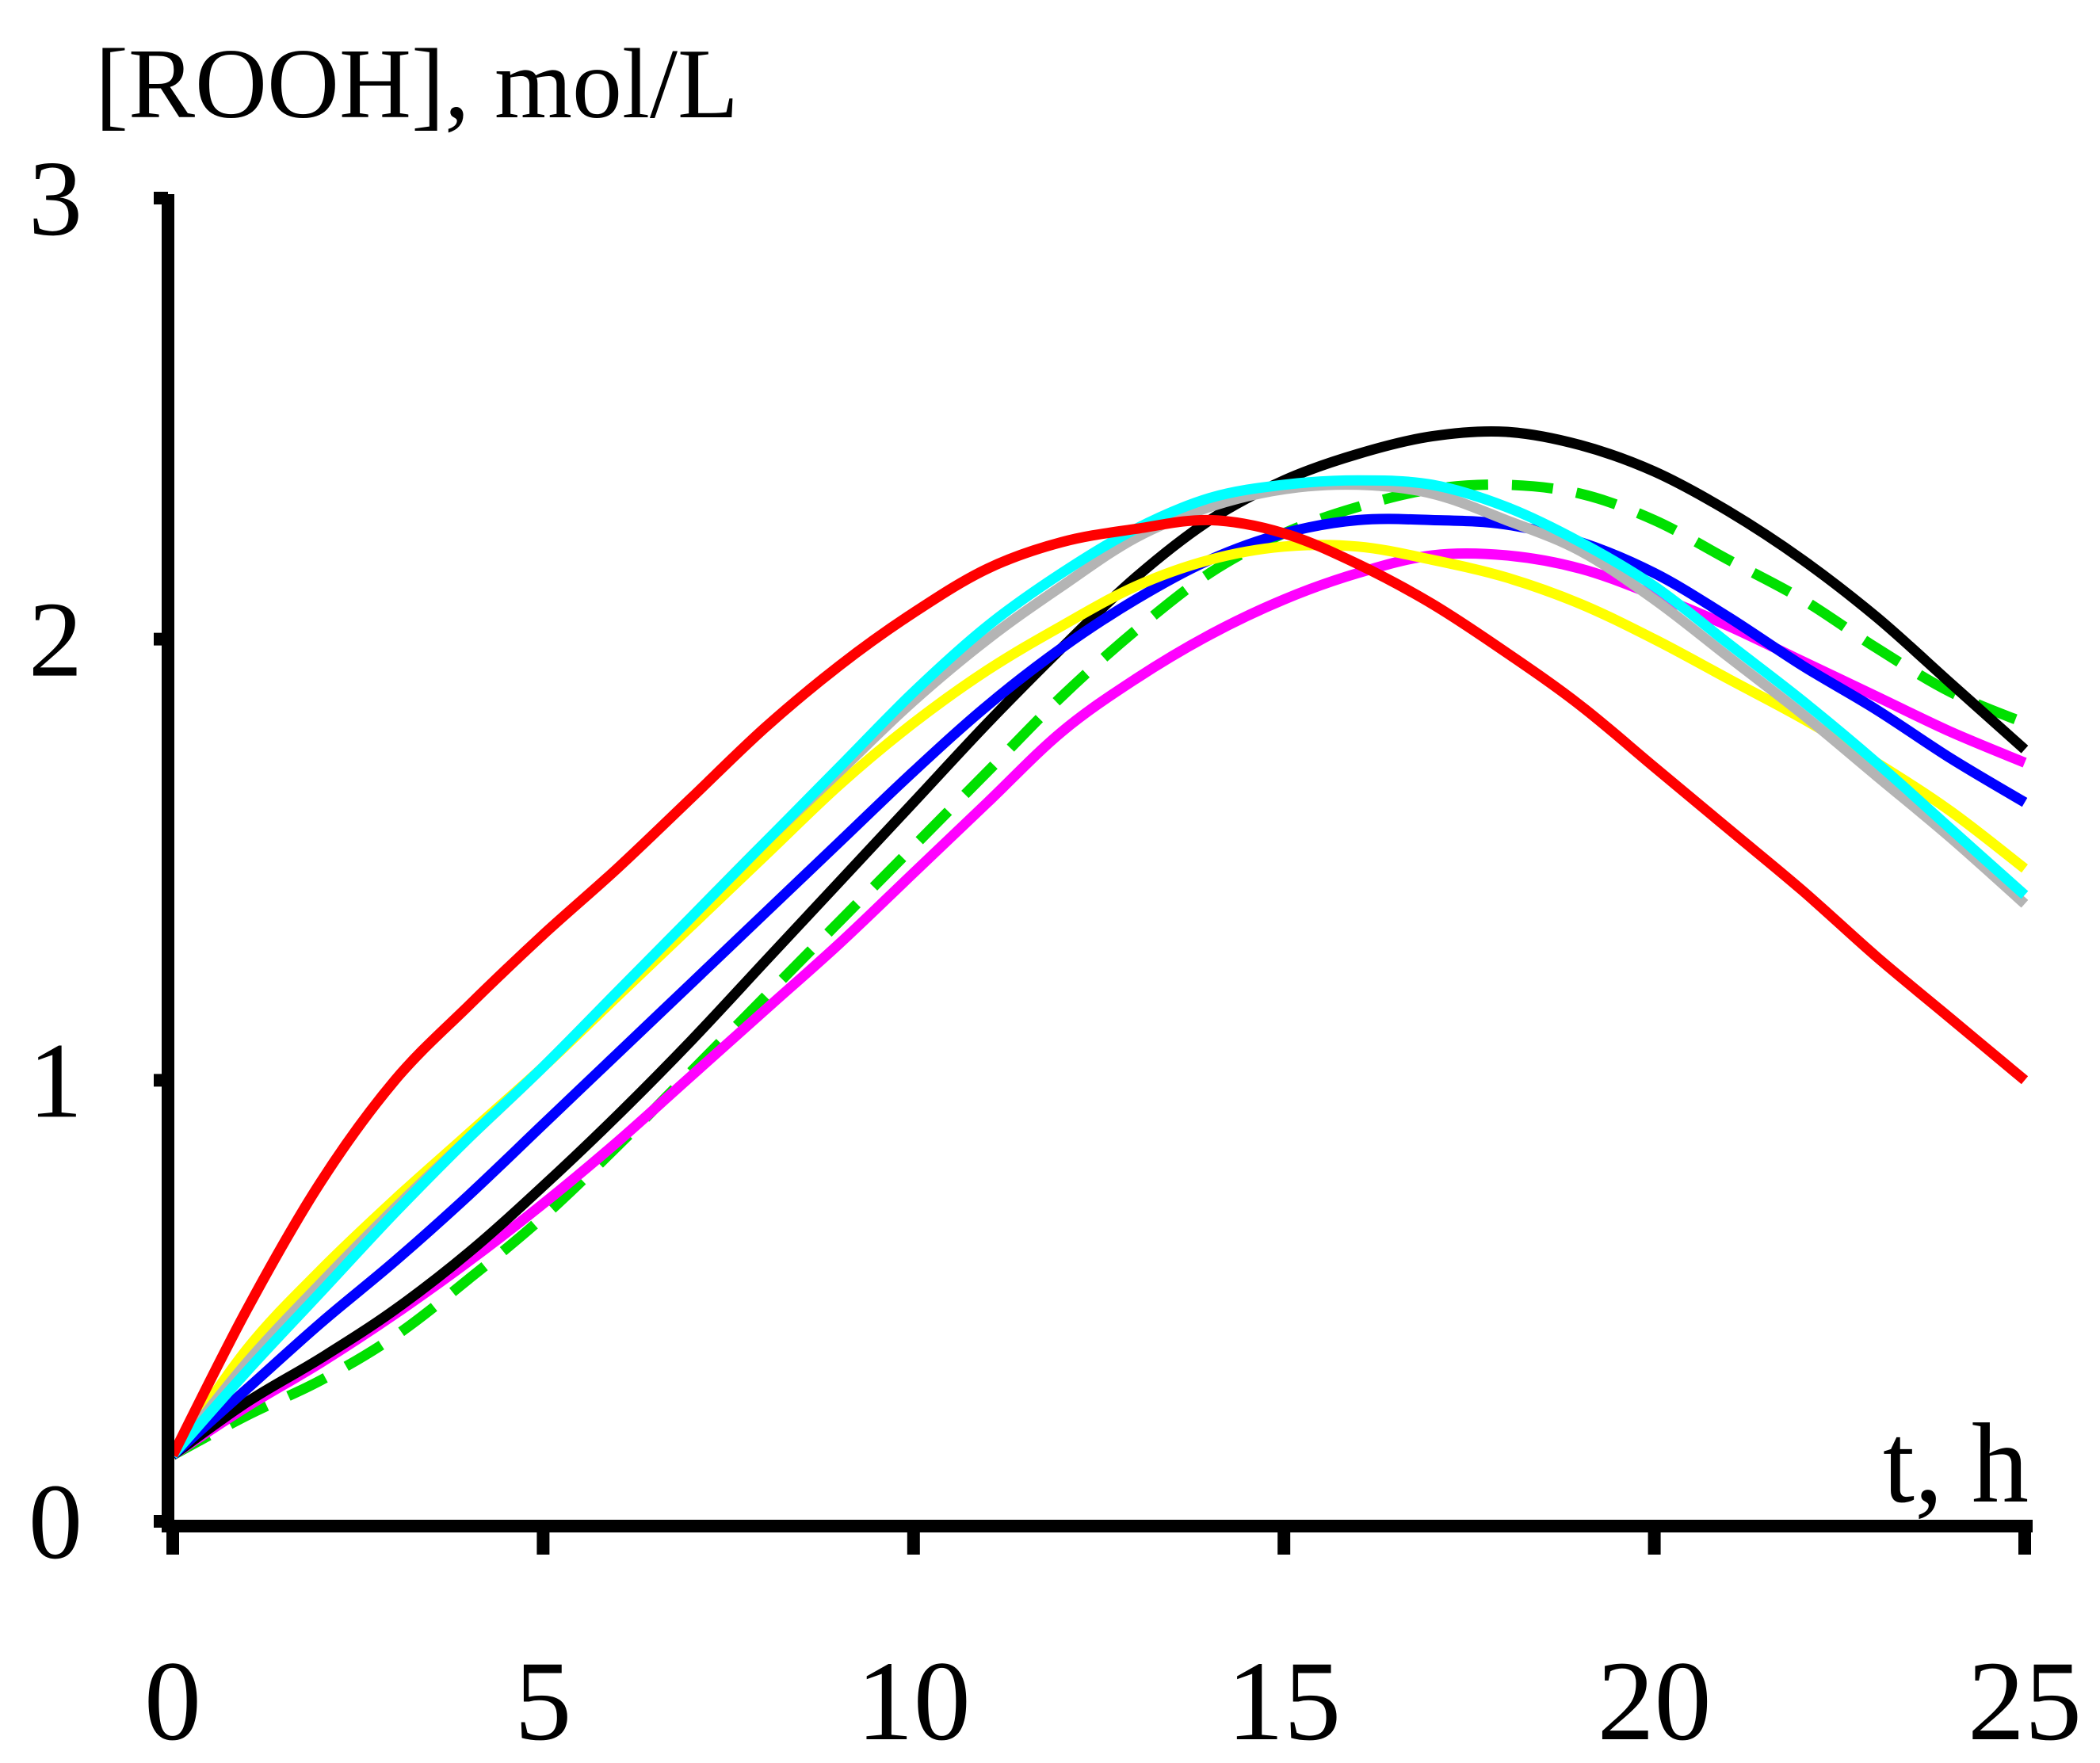 The width and height of the screenshot is (2100, 1763). What do you see at coordinates (55, 198) in the screenshot?
I see `y-tick-label: 3` at bounding box center [55, 198].